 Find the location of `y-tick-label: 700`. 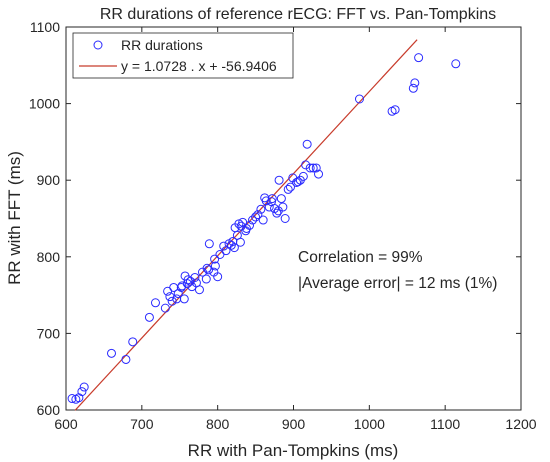

y-tick-label: 700 is located at coordinates (49, 333).